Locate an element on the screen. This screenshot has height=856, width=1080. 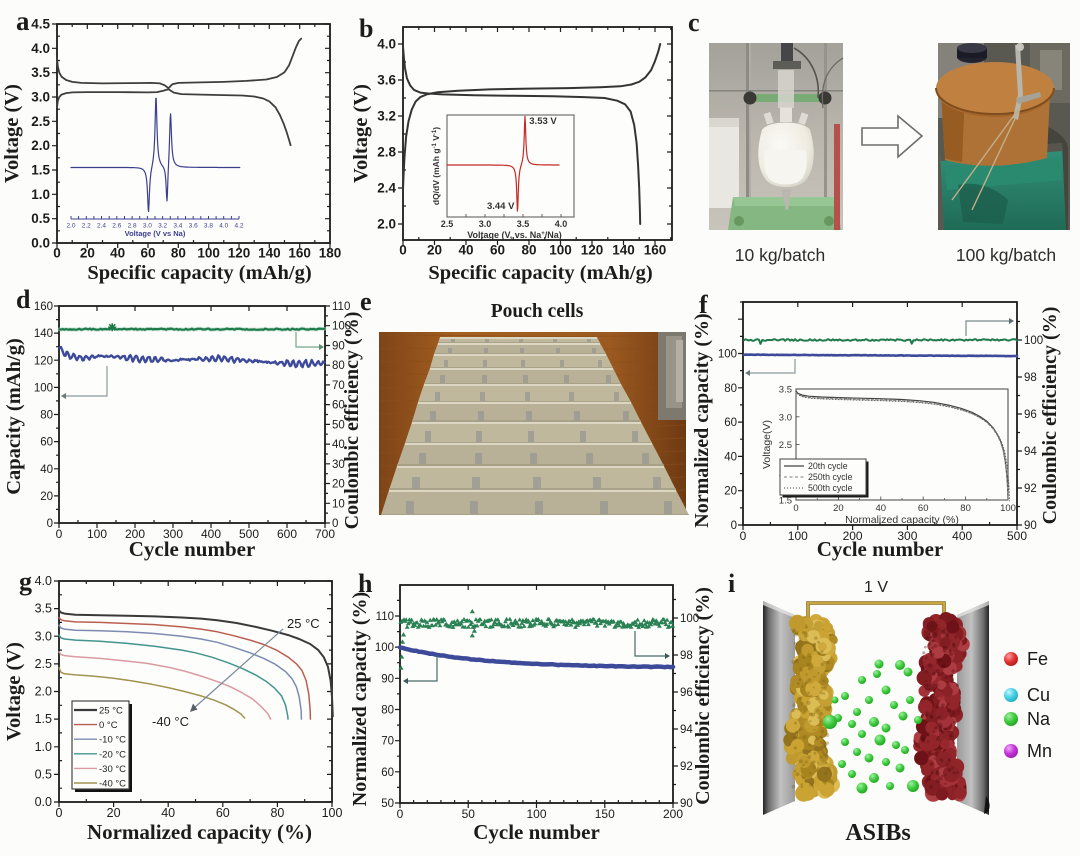
svg-text: Fe is located at coordinates (1037, 659).